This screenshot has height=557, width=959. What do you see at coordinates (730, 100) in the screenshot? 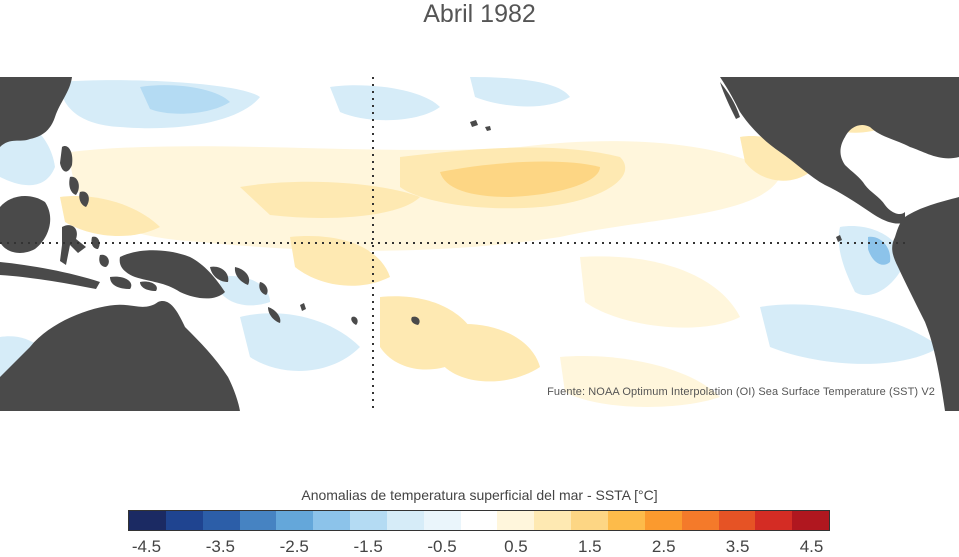
I see `baja-california` at bounding box center [730, 100].